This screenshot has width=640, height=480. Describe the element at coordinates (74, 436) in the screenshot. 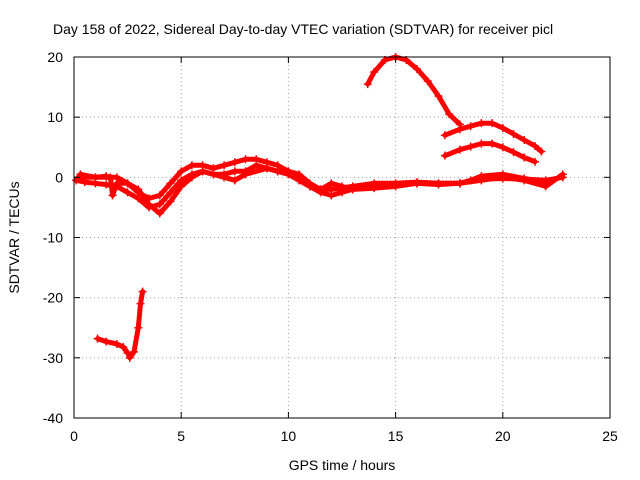

I see `x-tick-label: 0` at that location.